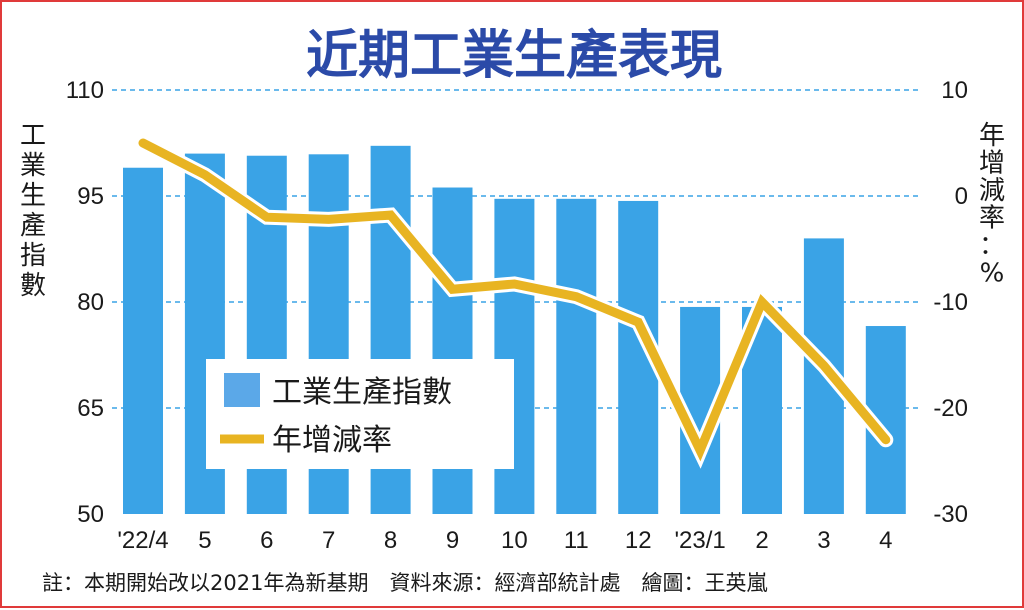 Image resolution: width=1024 pixels, height=610 pixels. Describe the element at coordinates (992, 191) in the screenshot. I see `axis-label-char: 減` at that location.